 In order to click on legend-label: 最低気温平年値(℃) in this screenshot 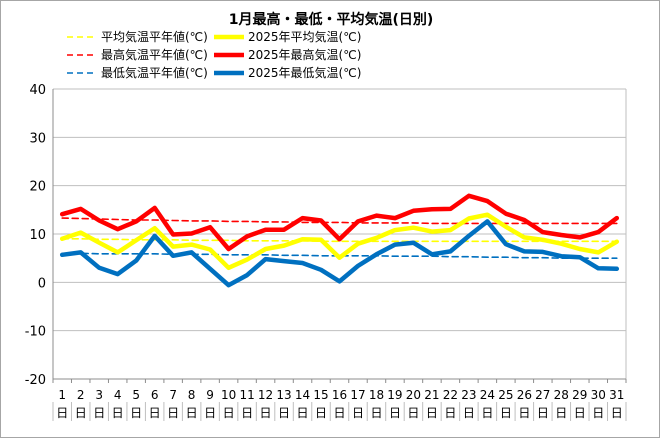, I will do `click(154, 72)`.